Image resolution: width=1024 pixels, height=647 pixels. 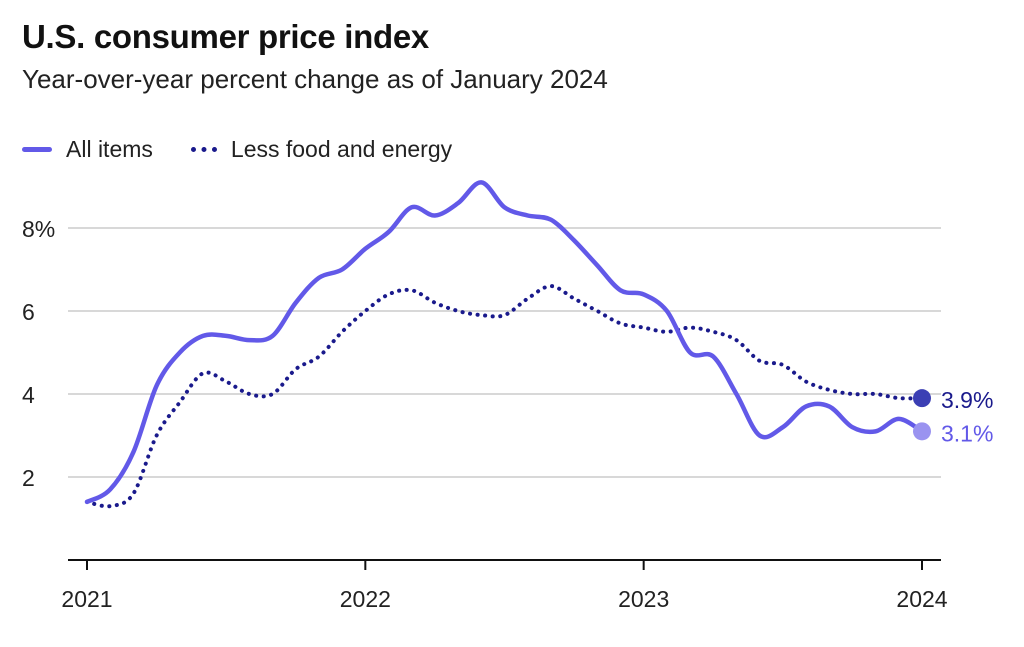 I want to click on legend: All items Less food and energy, so click(x=256, y=149).